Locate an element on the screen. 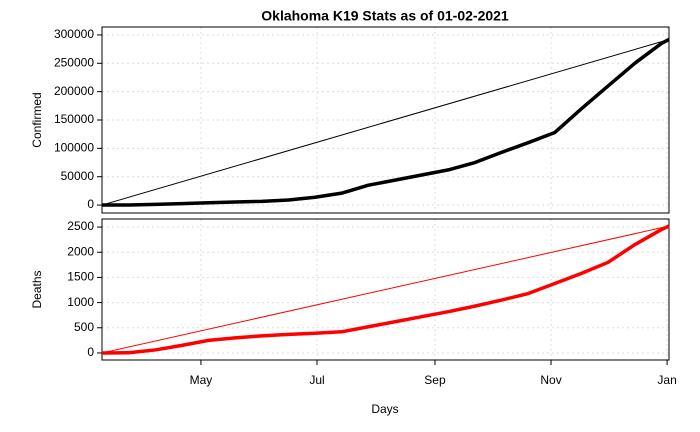 The width and height of the screenshot is (700, 432). x-tick-label: Jan is located at coordinates (666, 380).